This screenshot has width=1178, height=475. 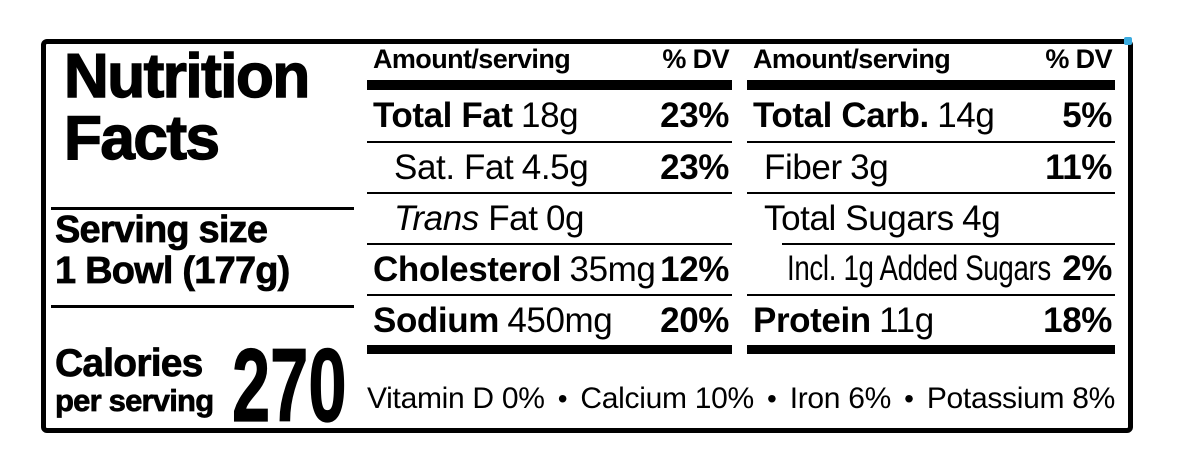 I want to click on column-1-header: Amount/serving % DV, so click(x=549, y=67).